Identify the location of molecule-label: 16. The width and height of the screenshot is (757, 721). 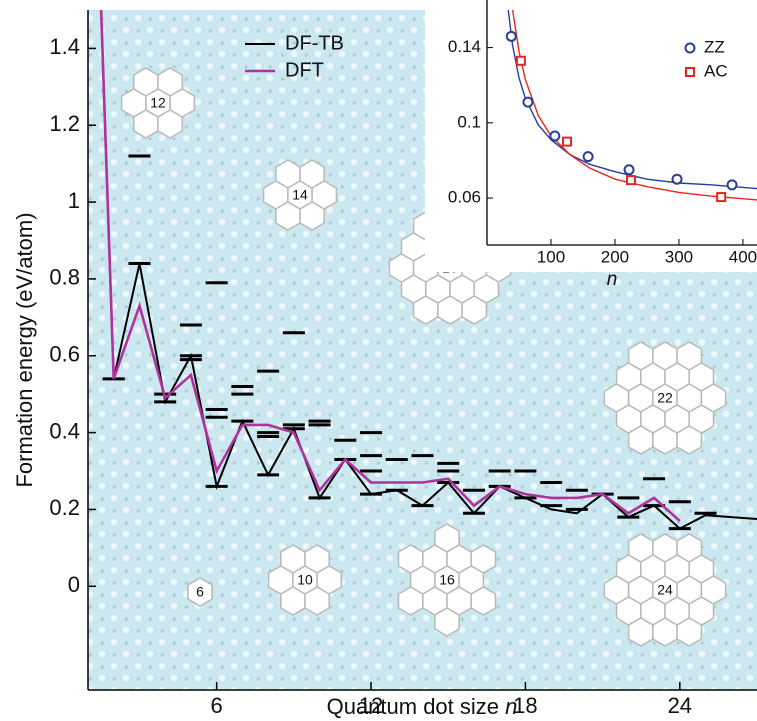
(447, 580).